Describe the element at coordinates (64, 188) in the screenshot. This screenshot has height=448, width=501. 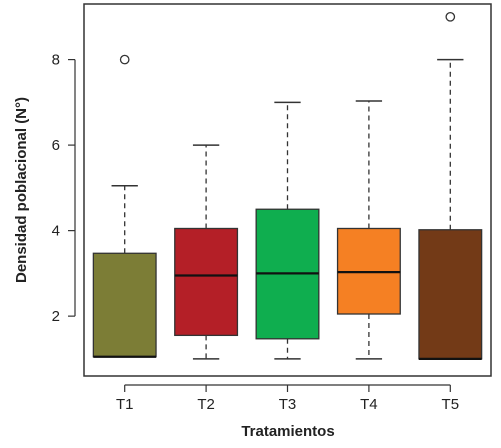
I see `y-axis: 2 4 6 8` at that location.